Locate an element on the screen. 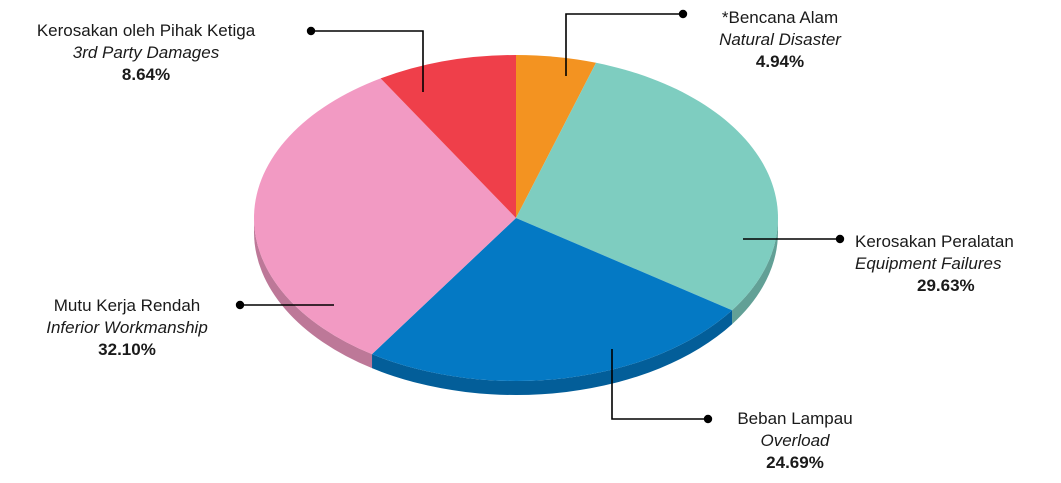 The height and width of the screenshot is (483, 1061). slice-side-overload is located at coordinates (552, 352).